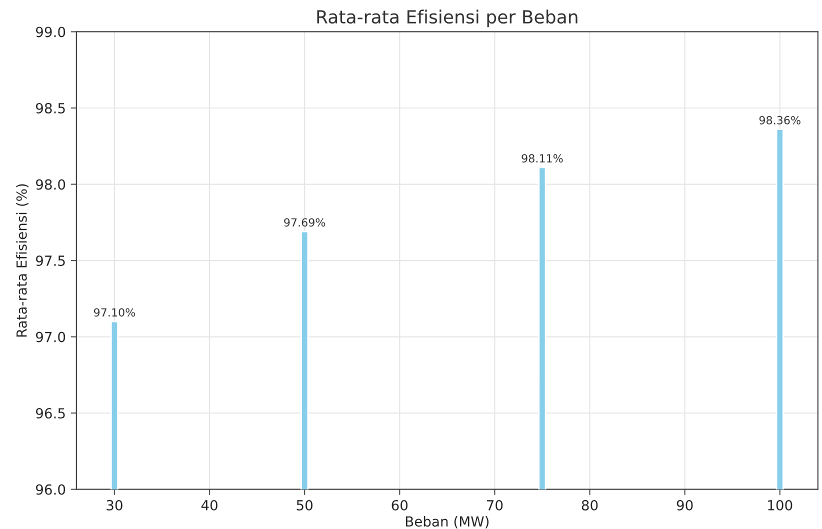 The height and width of the screenshot is (529, 822). Describe the element at coordinates (51, 489) in the screenshot. I see `y-tick-label: 96.0` at that location.